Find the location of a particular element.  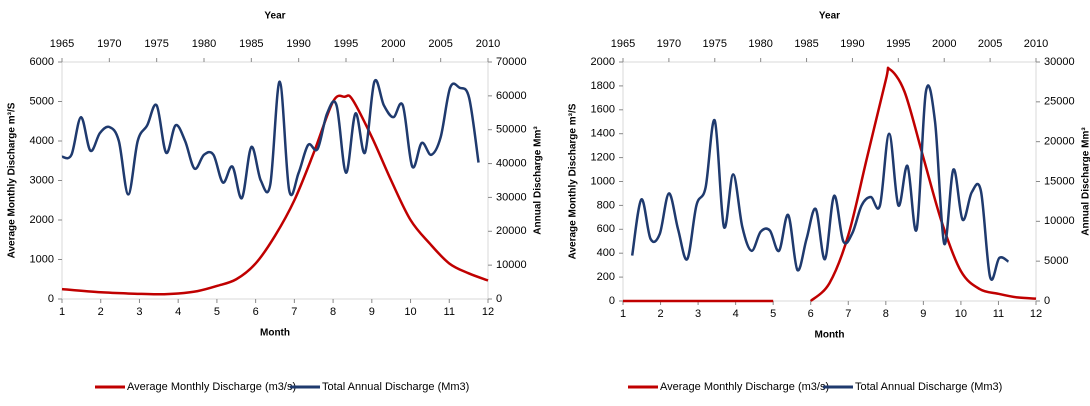

y-tick-label: 600 is located at coordinates (606, 229).